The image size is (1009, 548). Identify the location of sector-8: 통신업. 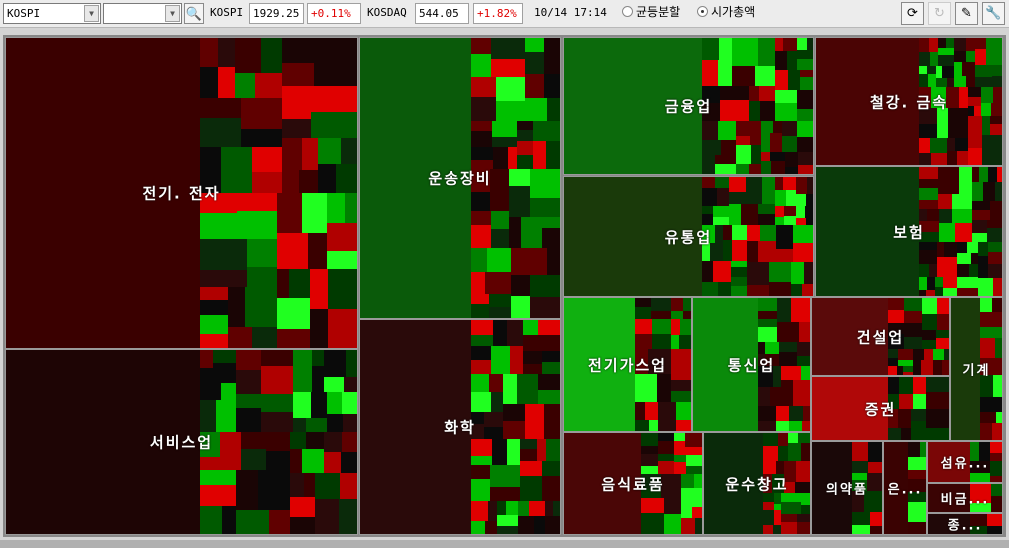
(751, 364).